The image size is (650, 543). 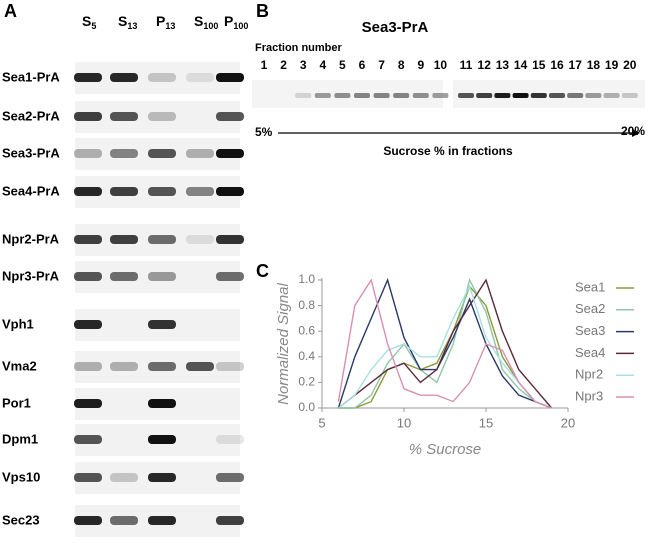 I want to click on y-tick-label: 0.6, so click(x=306, y=330).